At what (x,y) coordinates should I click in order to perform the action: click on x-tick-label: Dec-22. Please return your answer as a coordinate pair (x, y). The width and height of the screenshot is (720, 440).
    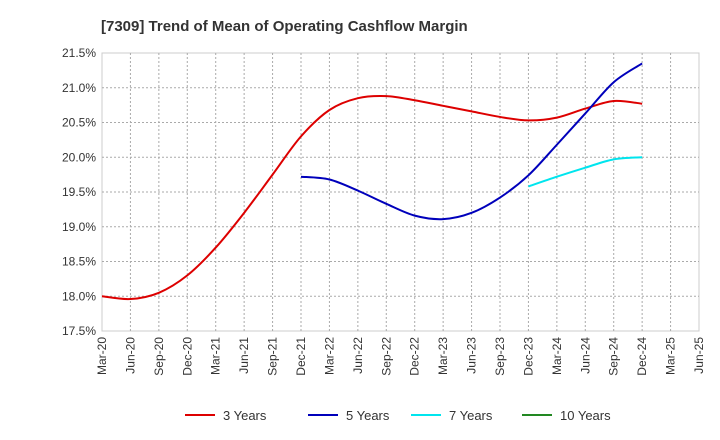
    Looking at the image, I should click on (415, 356).